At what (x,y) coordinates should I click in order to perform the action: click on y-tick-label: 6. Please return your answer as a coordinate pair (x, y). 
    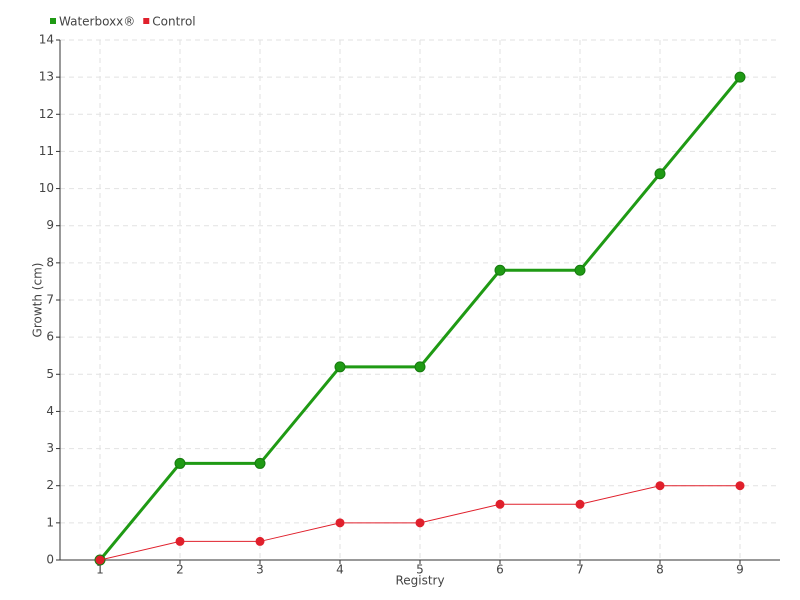
    Looking at the image, I should click on (50, 337).